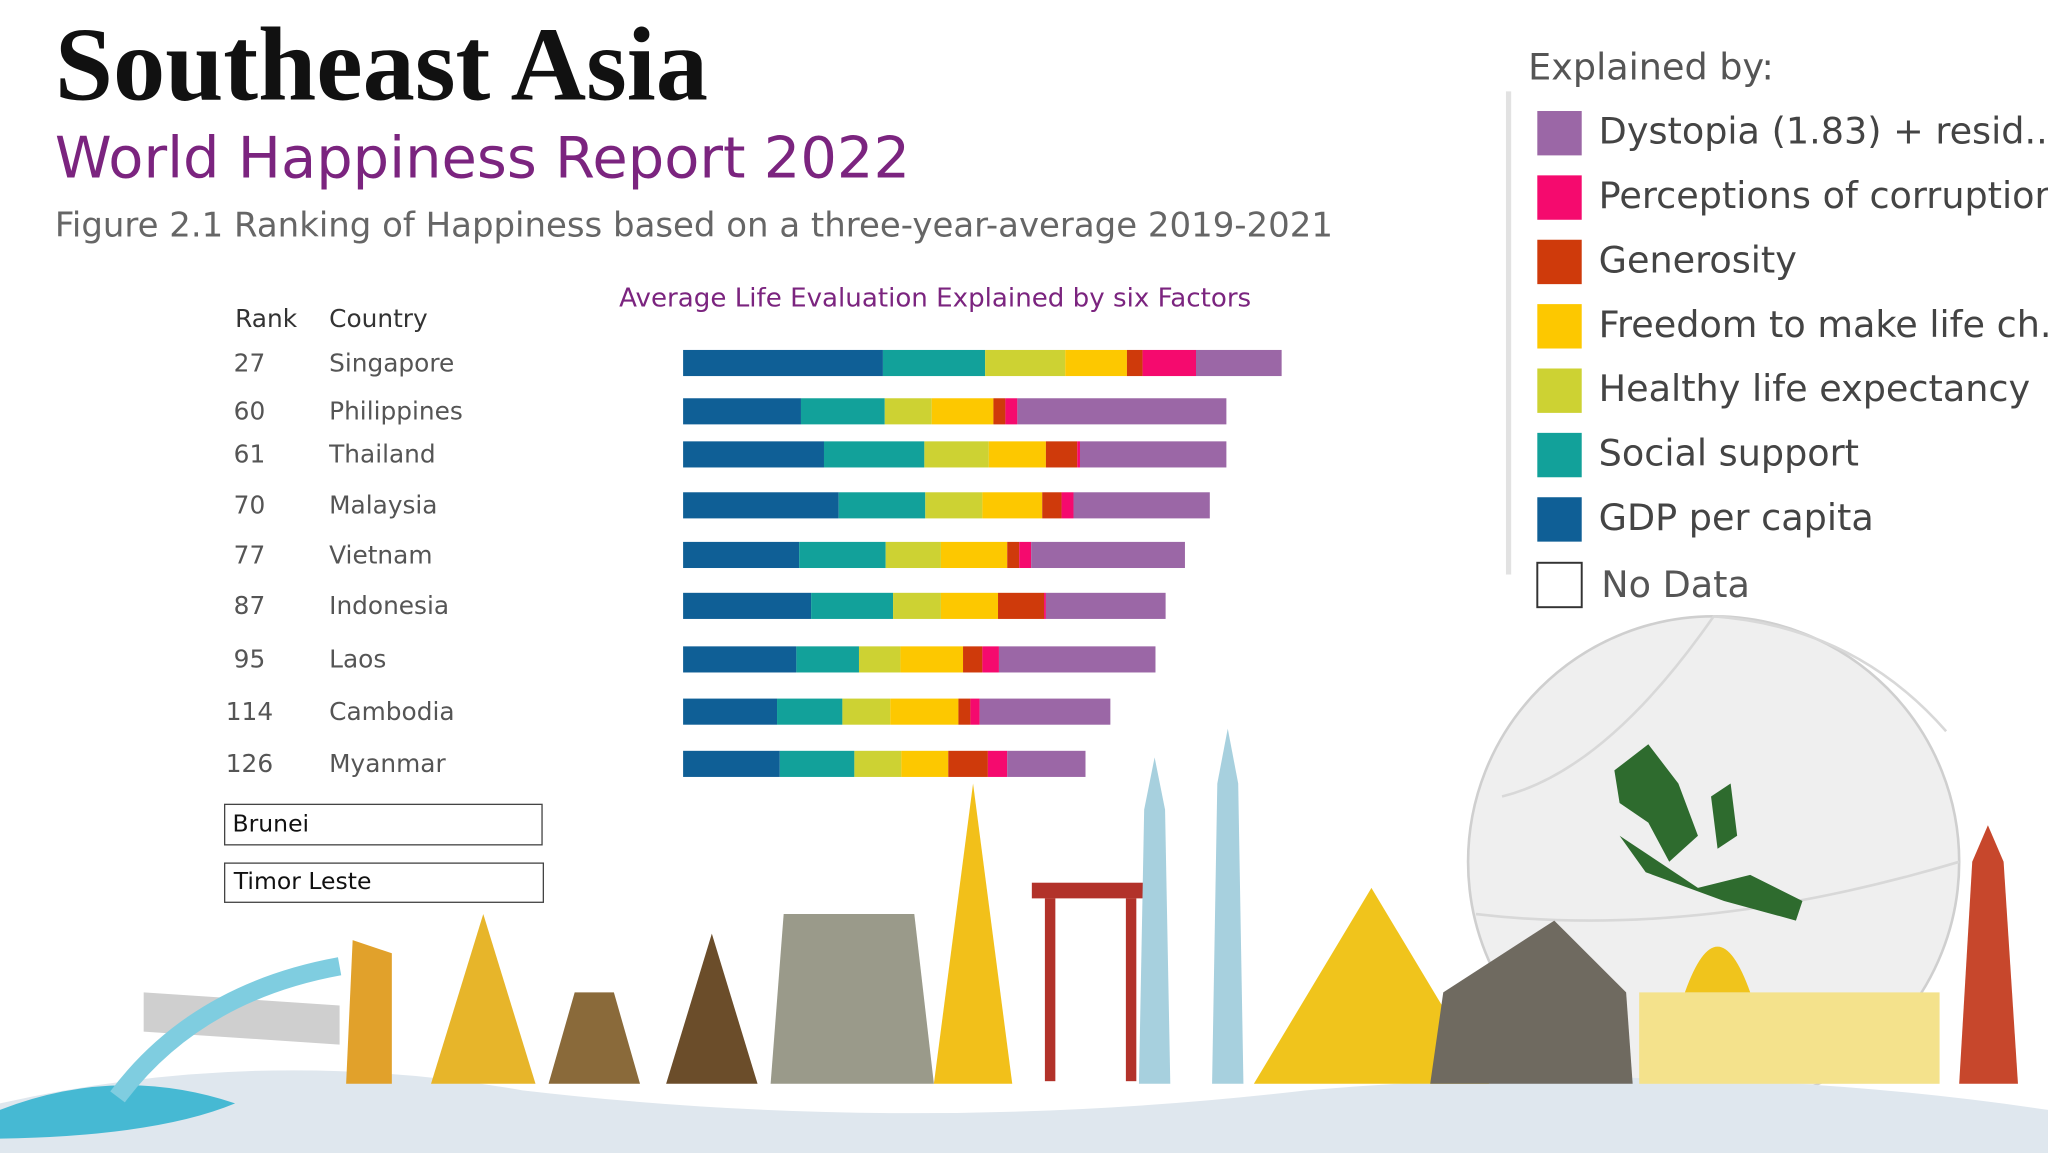 The height and width of the screenshot is (1153, 2048). I want to click on rank: 27, so click(250, 362).